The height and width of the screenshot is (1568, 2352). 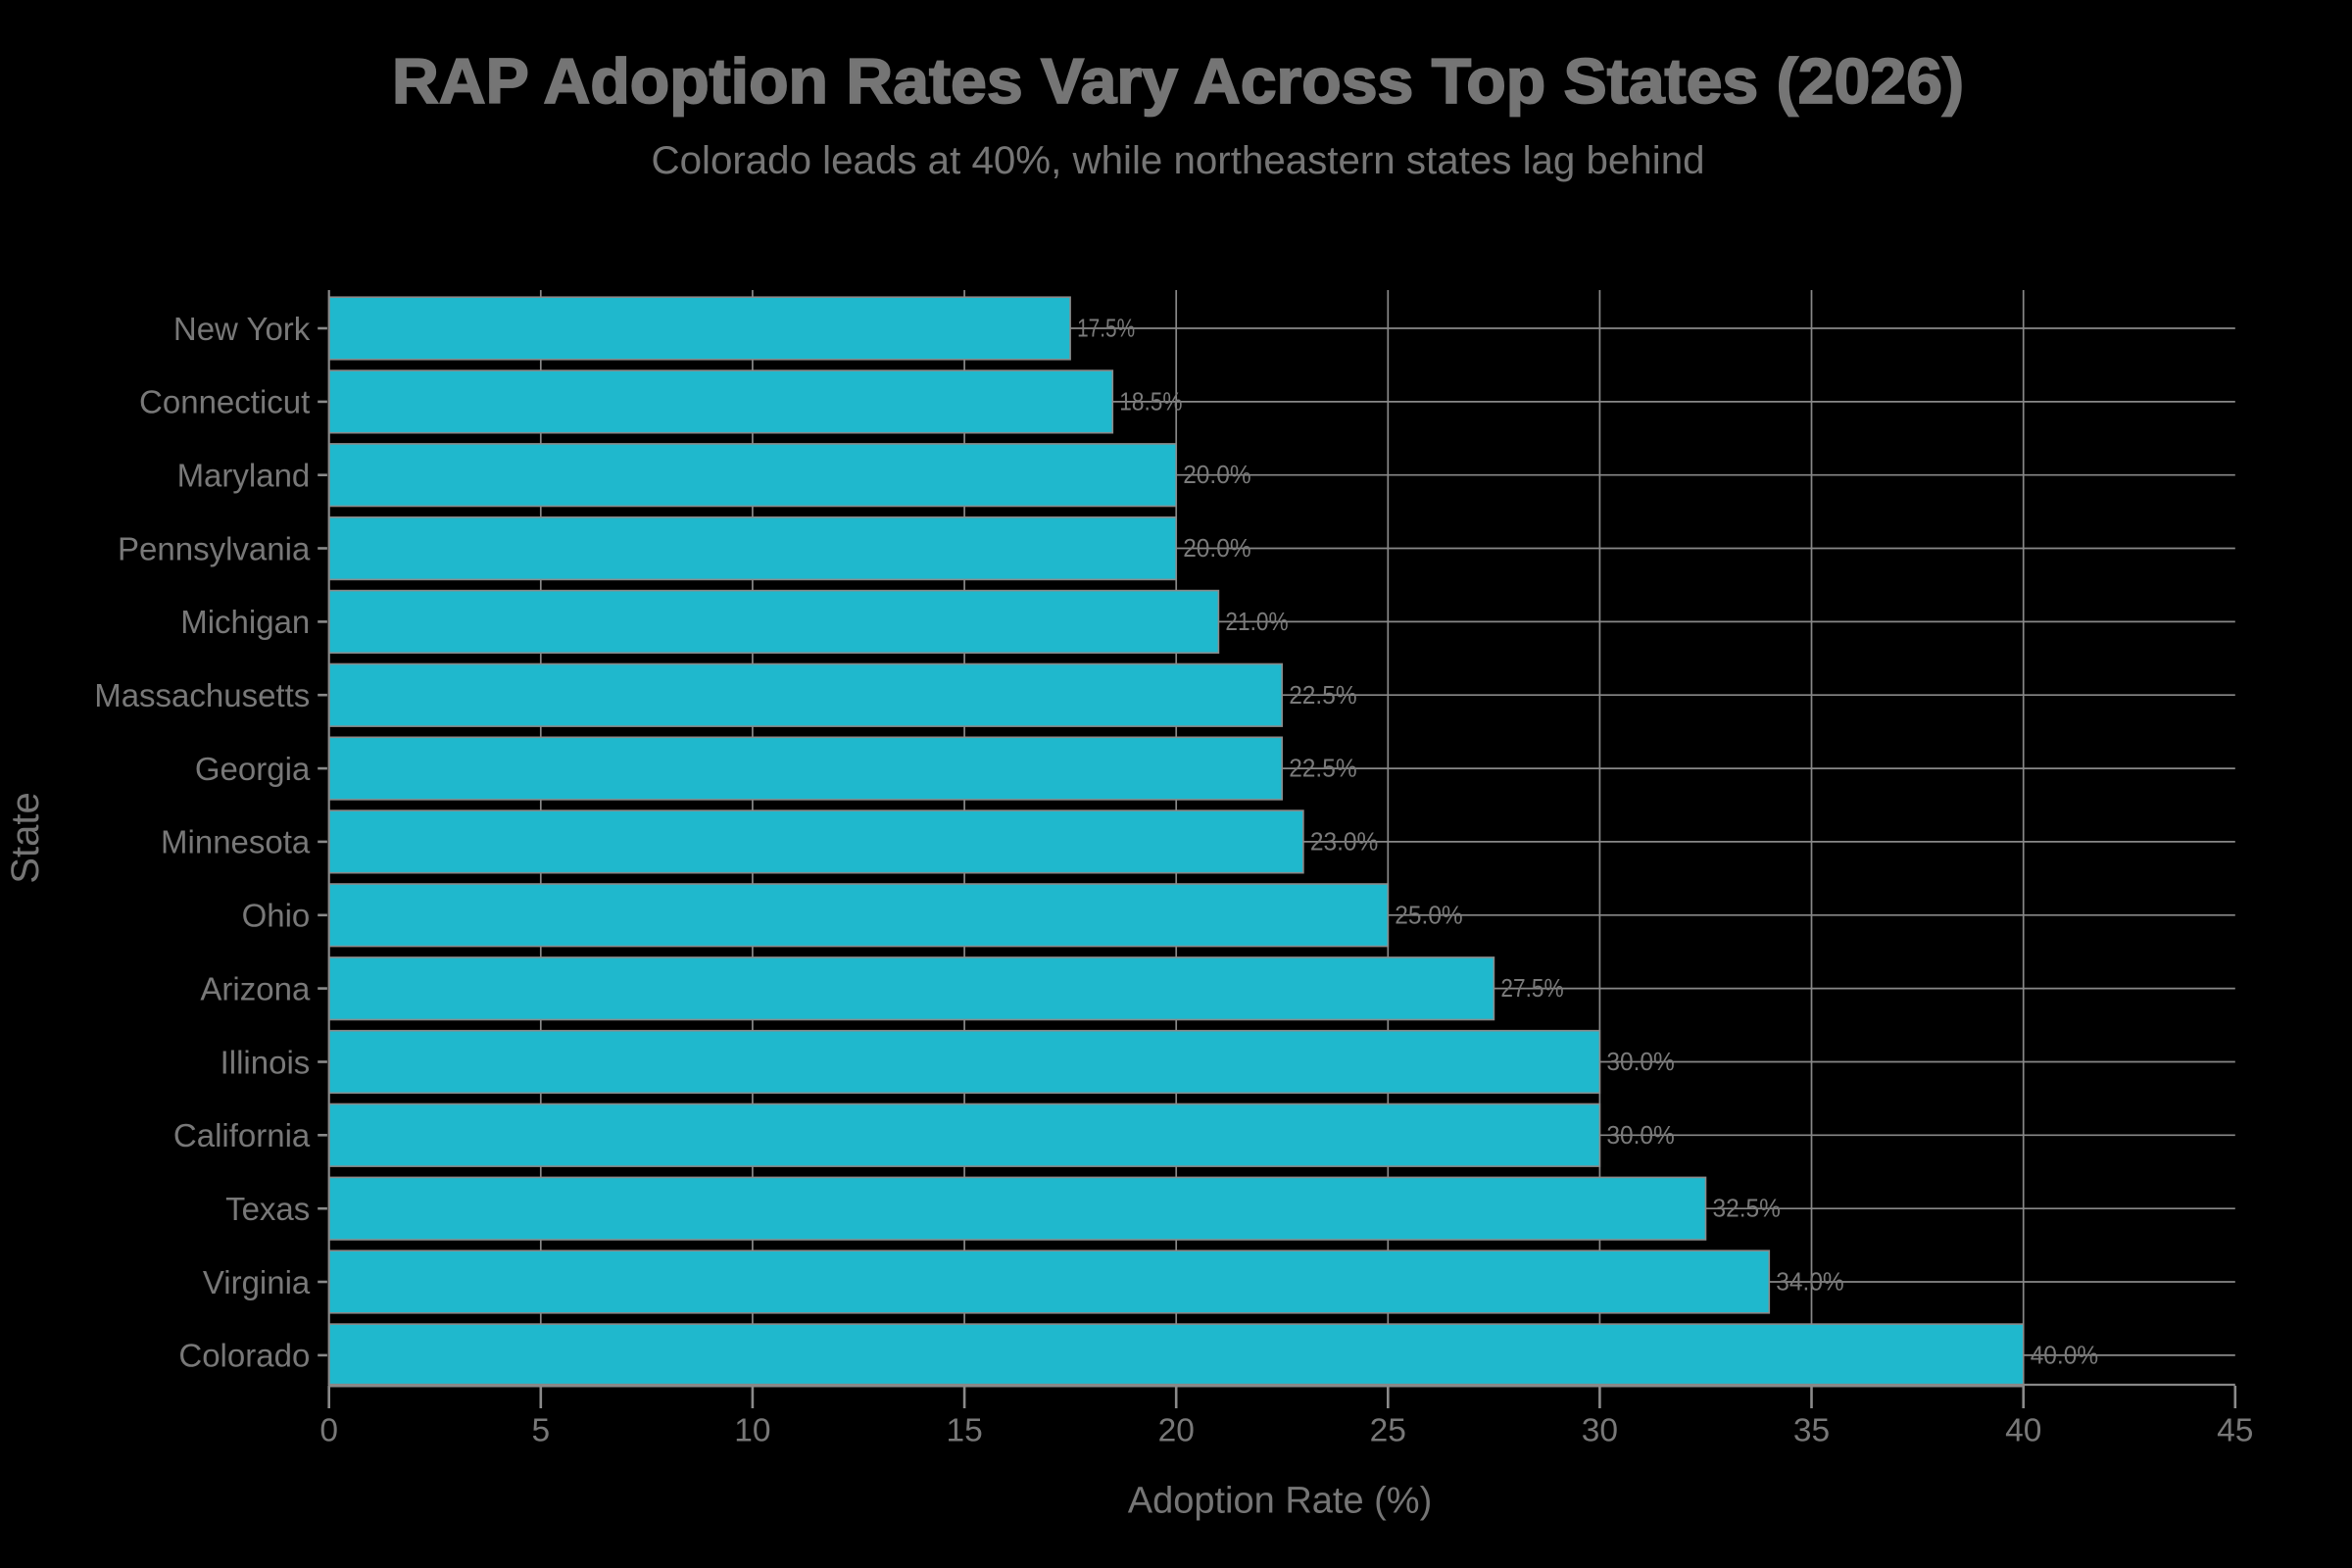 I want to click on svg-text: 0, so click(x=328, y=1431).